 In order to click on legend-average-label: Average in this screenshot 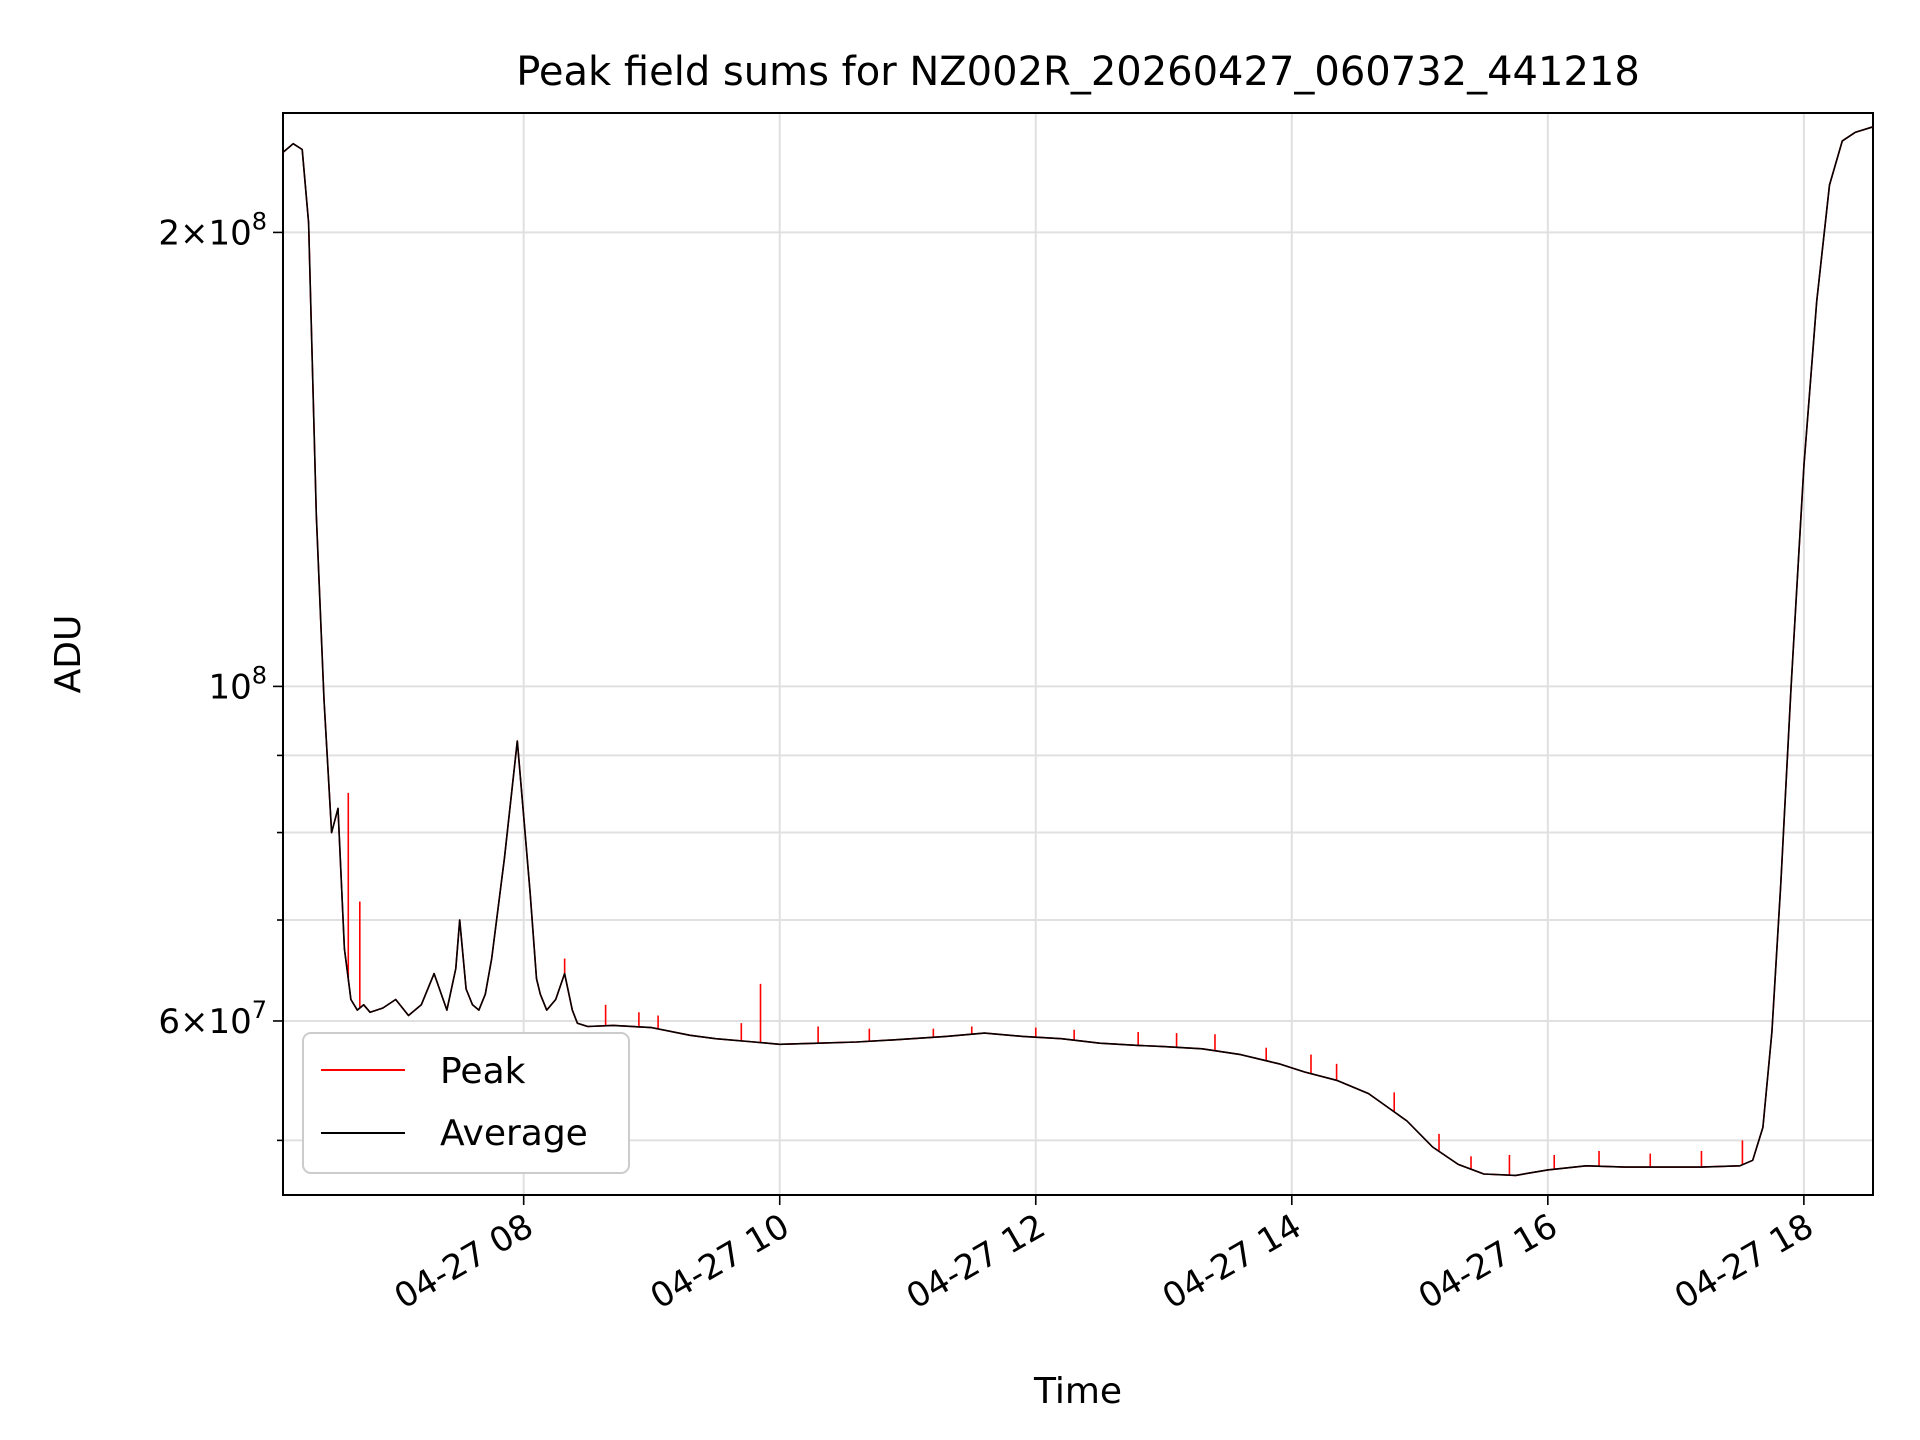, I will do `click(514, 1133)`.